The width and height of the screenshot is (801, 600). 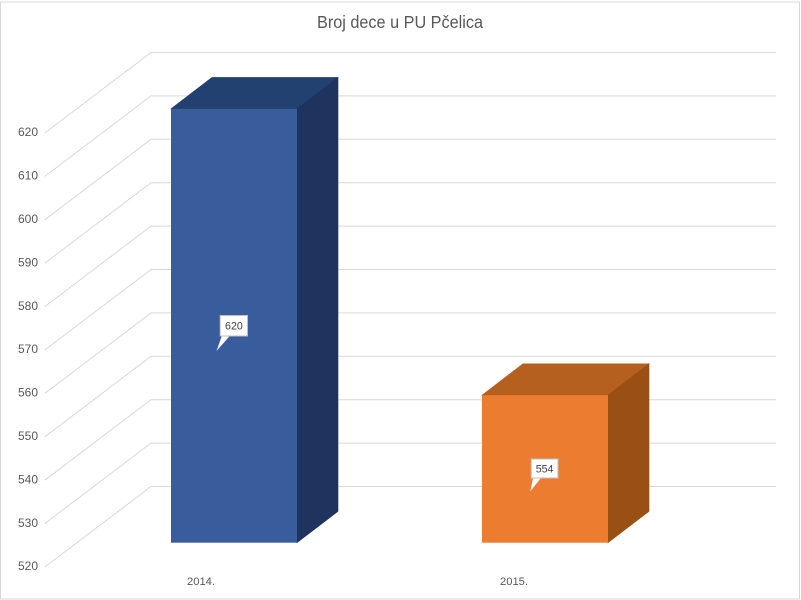 I want to click on svg-text: 570, so click(x=28, y=349).